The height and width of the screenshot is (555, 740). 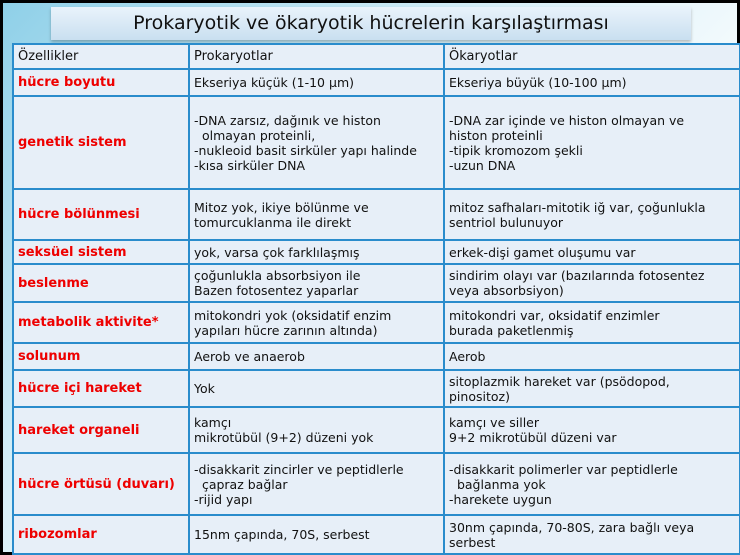 I want to click on prokaryot-cell: yok, varsa çok farklılaşmış, so click(x=316, y=252).